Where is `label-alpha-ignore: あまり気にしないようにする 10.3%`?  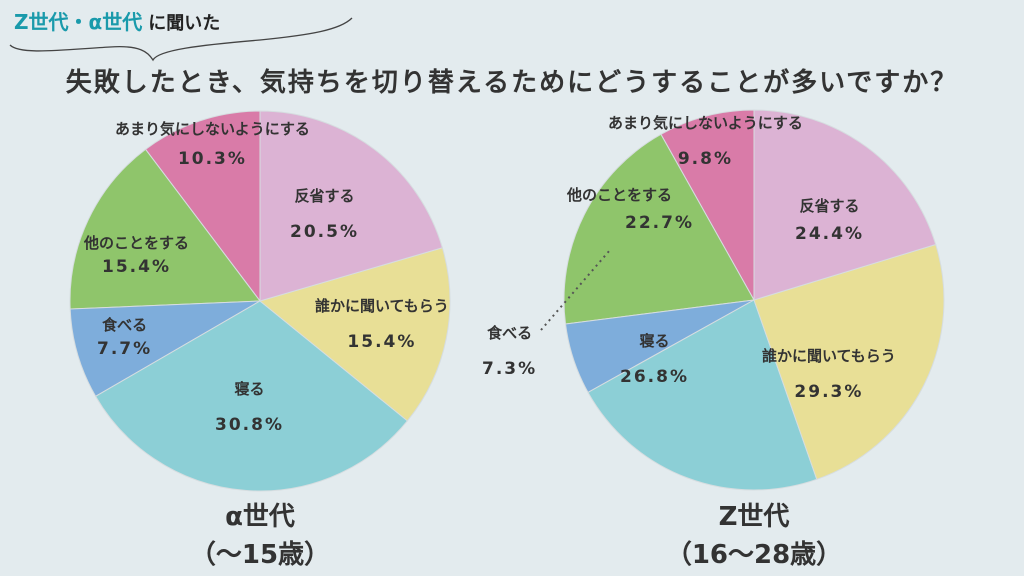 label-alpha-ignore: あまり気にしないようにする 10.3% is located at coordinates (212, 144).